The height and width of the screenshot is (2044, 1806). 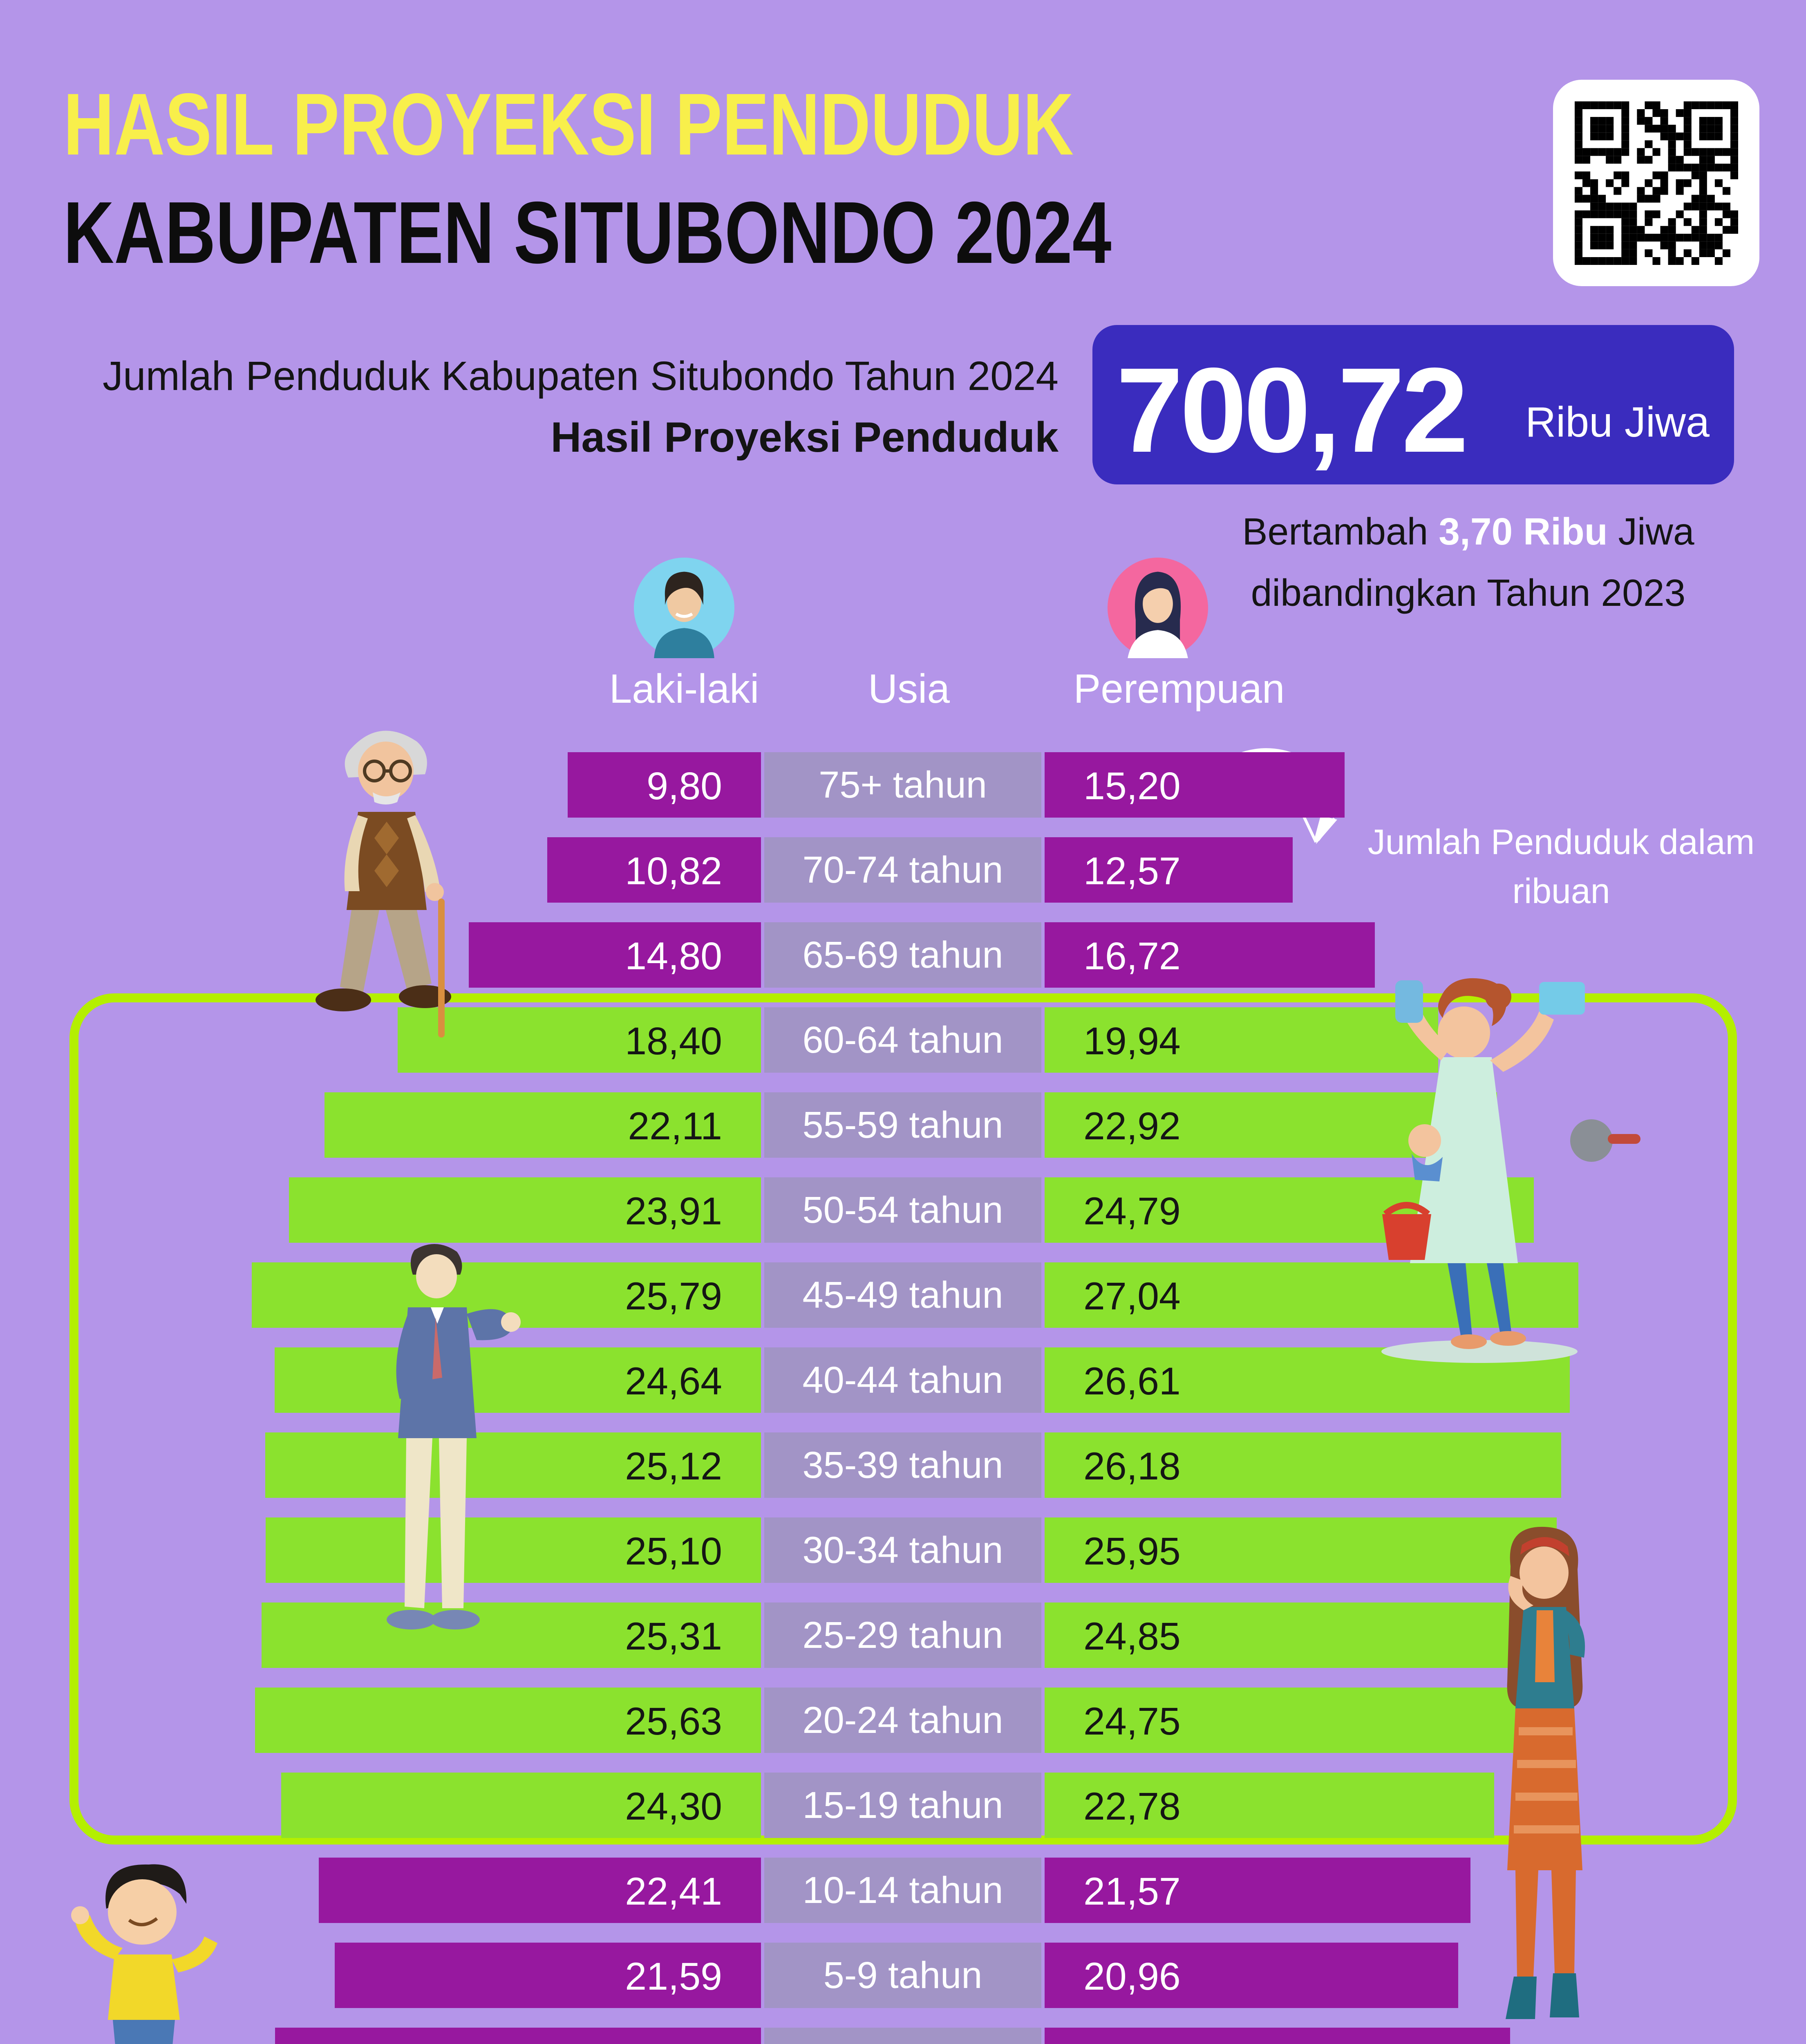 What do you see at coordinates (1545, 1772) in the screenshot?
I see `standing-woman-illustration` at bounding box center [1545, 1772].